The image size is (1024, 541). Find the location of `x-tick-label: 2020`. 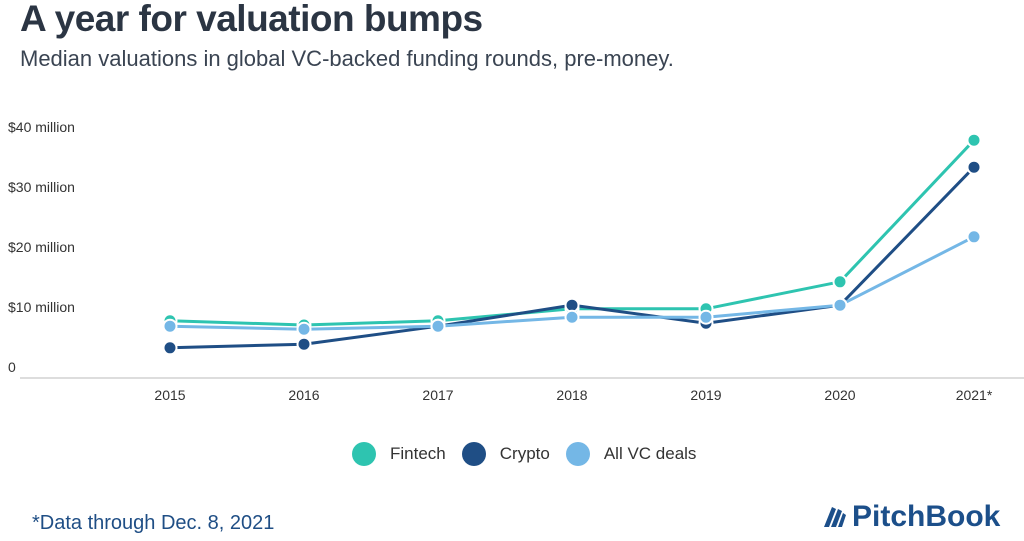

x-tick-label: 2020 is located at coordinates (839, 395).